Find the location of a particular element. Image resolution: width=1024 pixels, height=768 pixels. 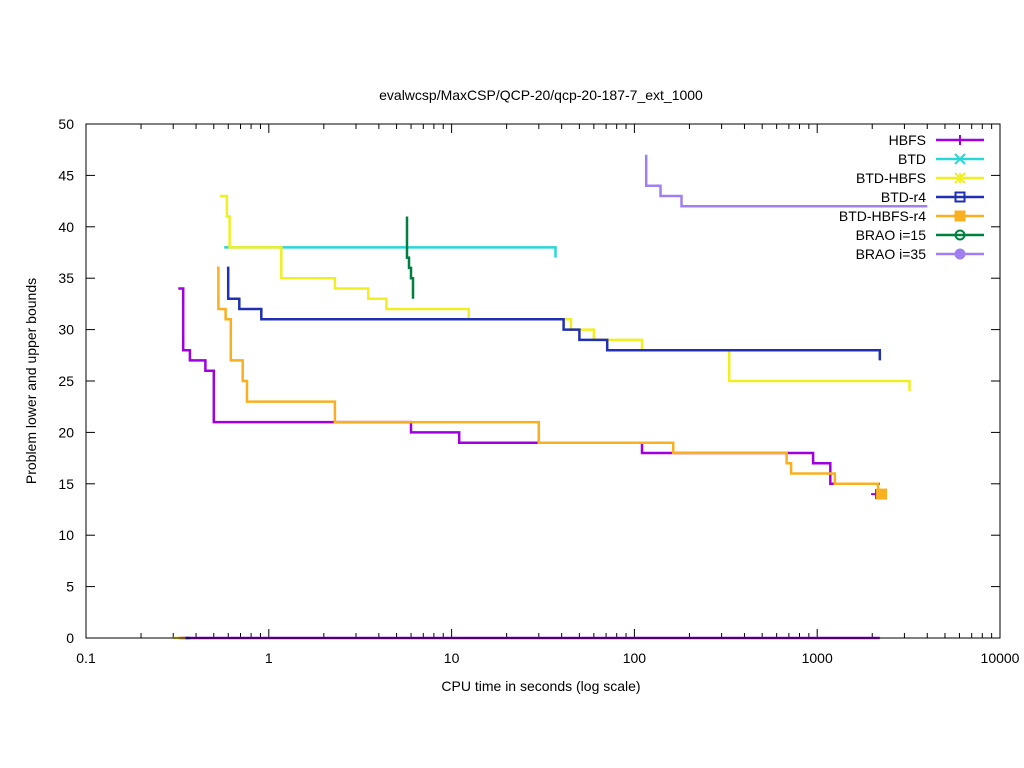

series-btd is located at coordinates (390, 252).